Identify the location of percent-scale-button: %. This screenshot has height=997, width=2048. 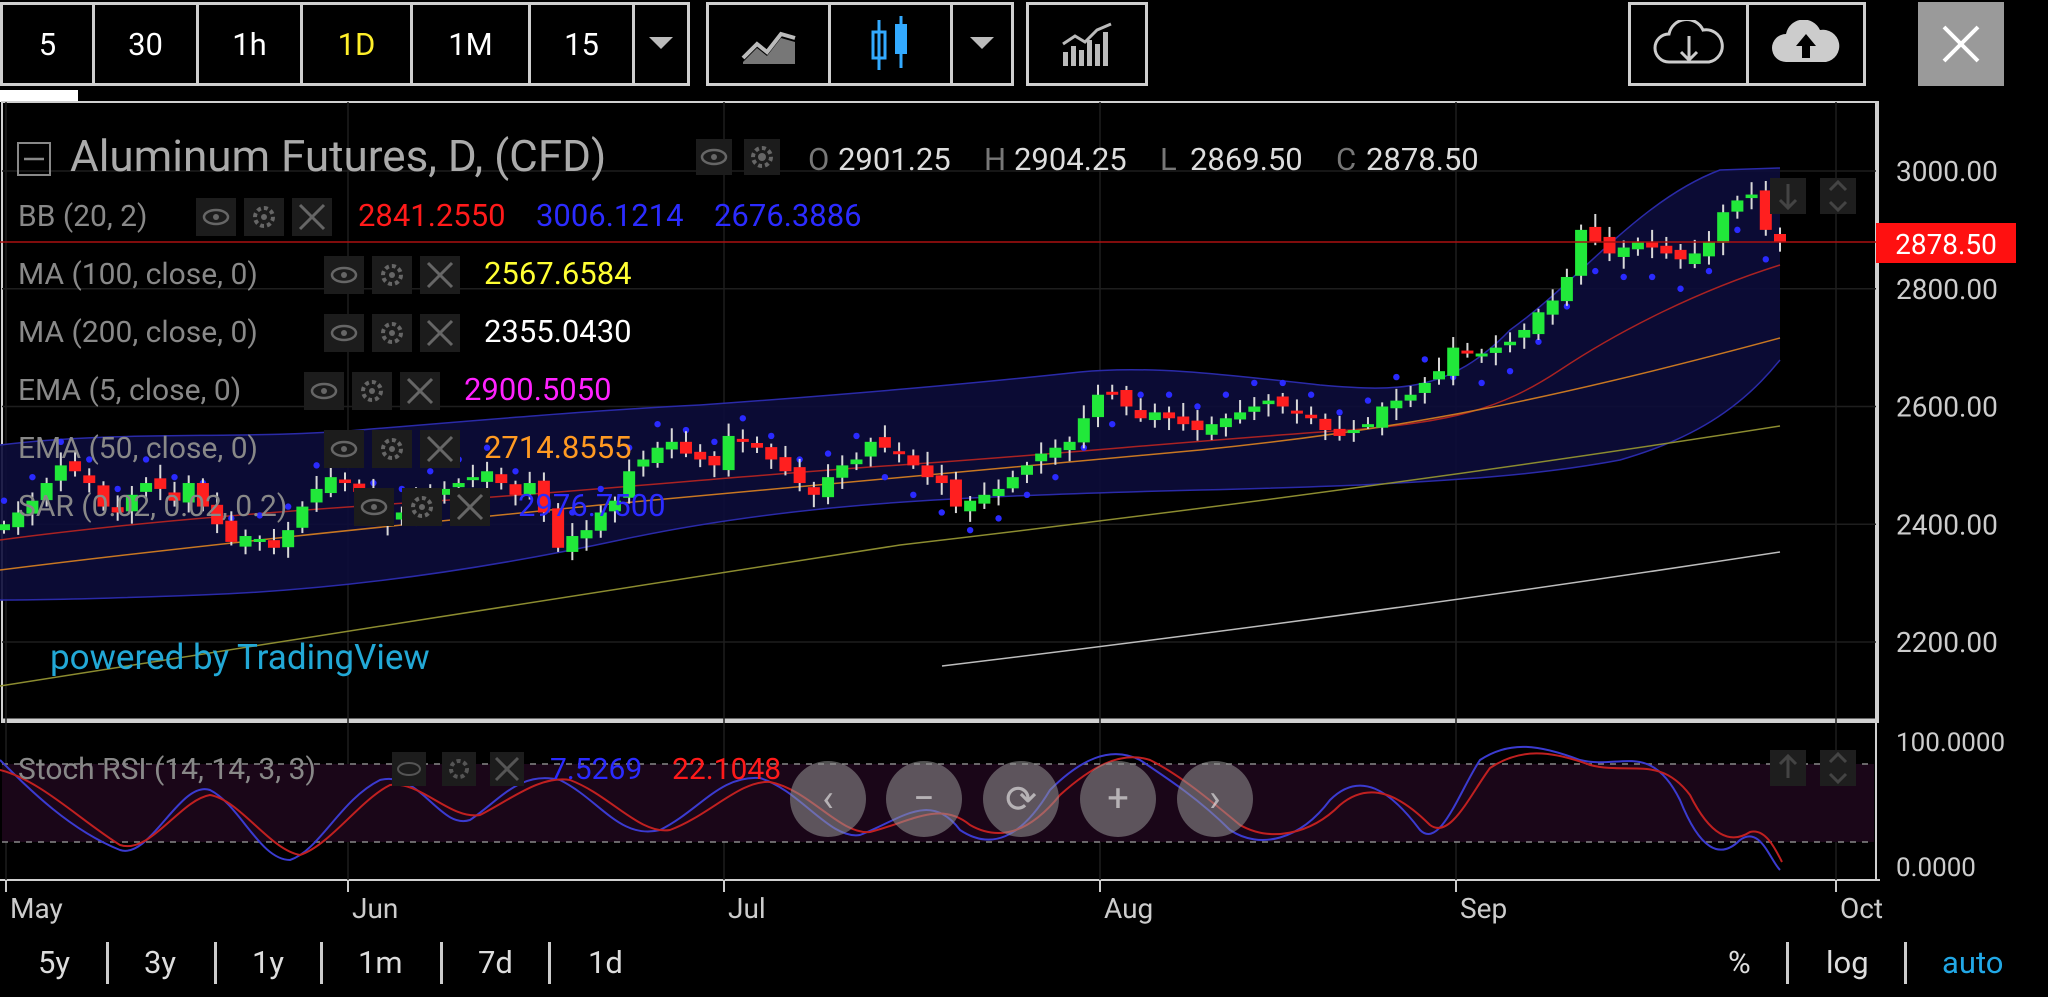
(1739, 962).